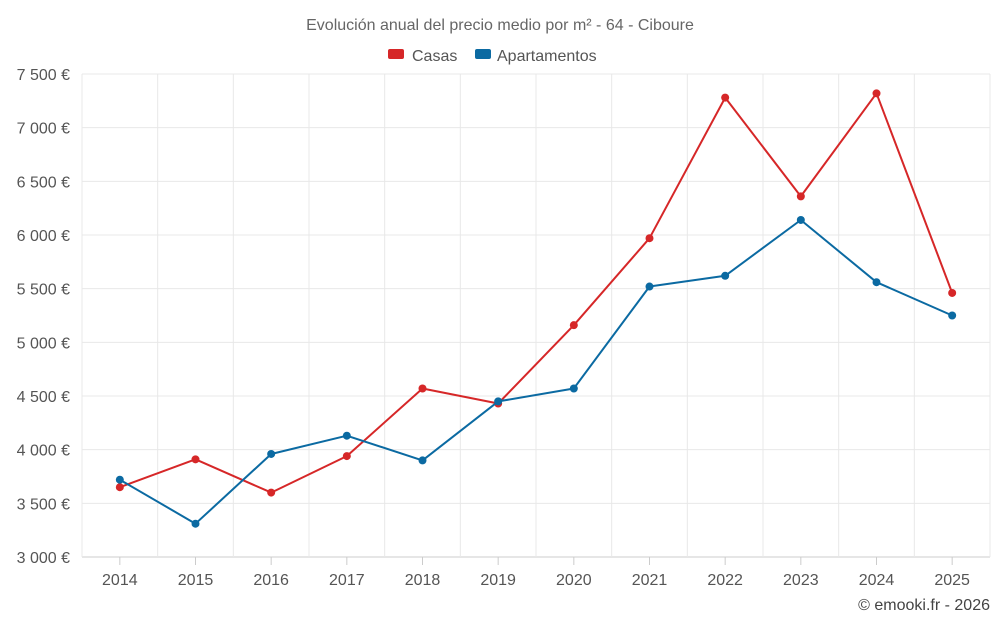 Image resolution: width=1000 pixels, height=625 pixels. What do you see at coordinates (43, 182) in the screenshot?
I see `y-tick-label: 6 500 €` at bounding box center [43, 182].